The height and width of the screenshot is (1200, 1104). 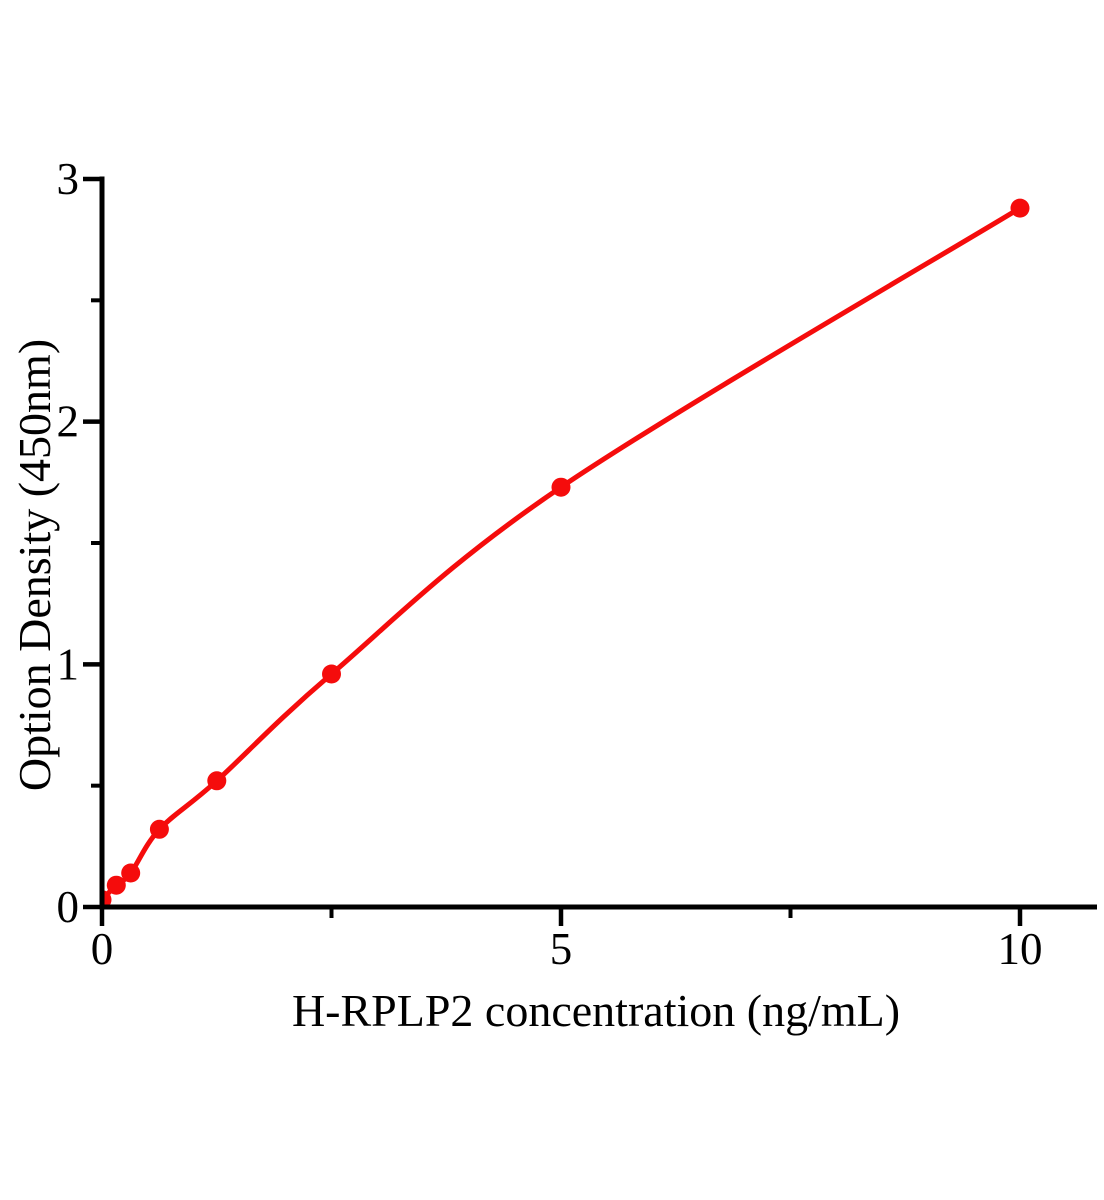 What do you see at coordinates (561, 949) in the screenshot?
I see `x-tick-label: 5` at bounding box center [561, 949].